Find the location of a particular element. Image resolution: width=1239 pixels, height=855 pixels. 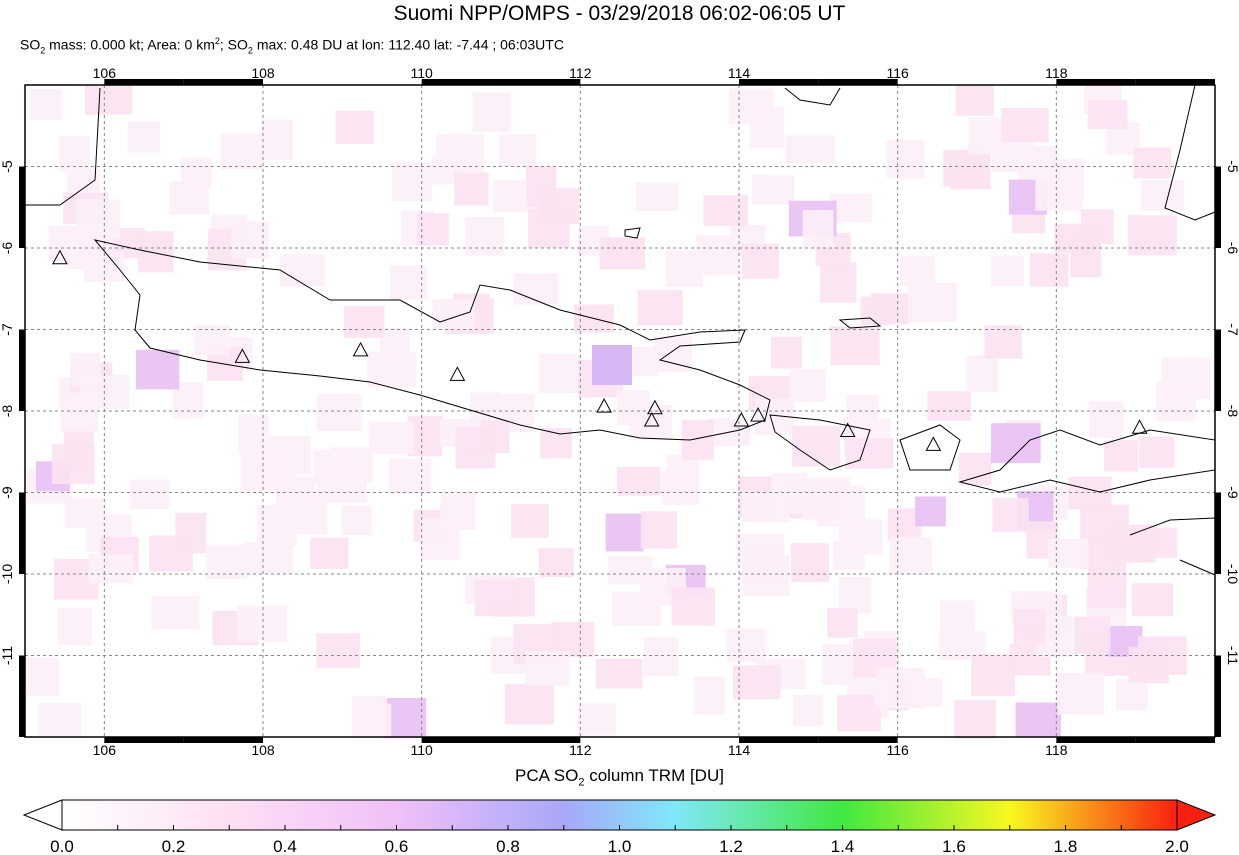

colorbar-tick-label: 0.2 is located at coordinates (174, 846).